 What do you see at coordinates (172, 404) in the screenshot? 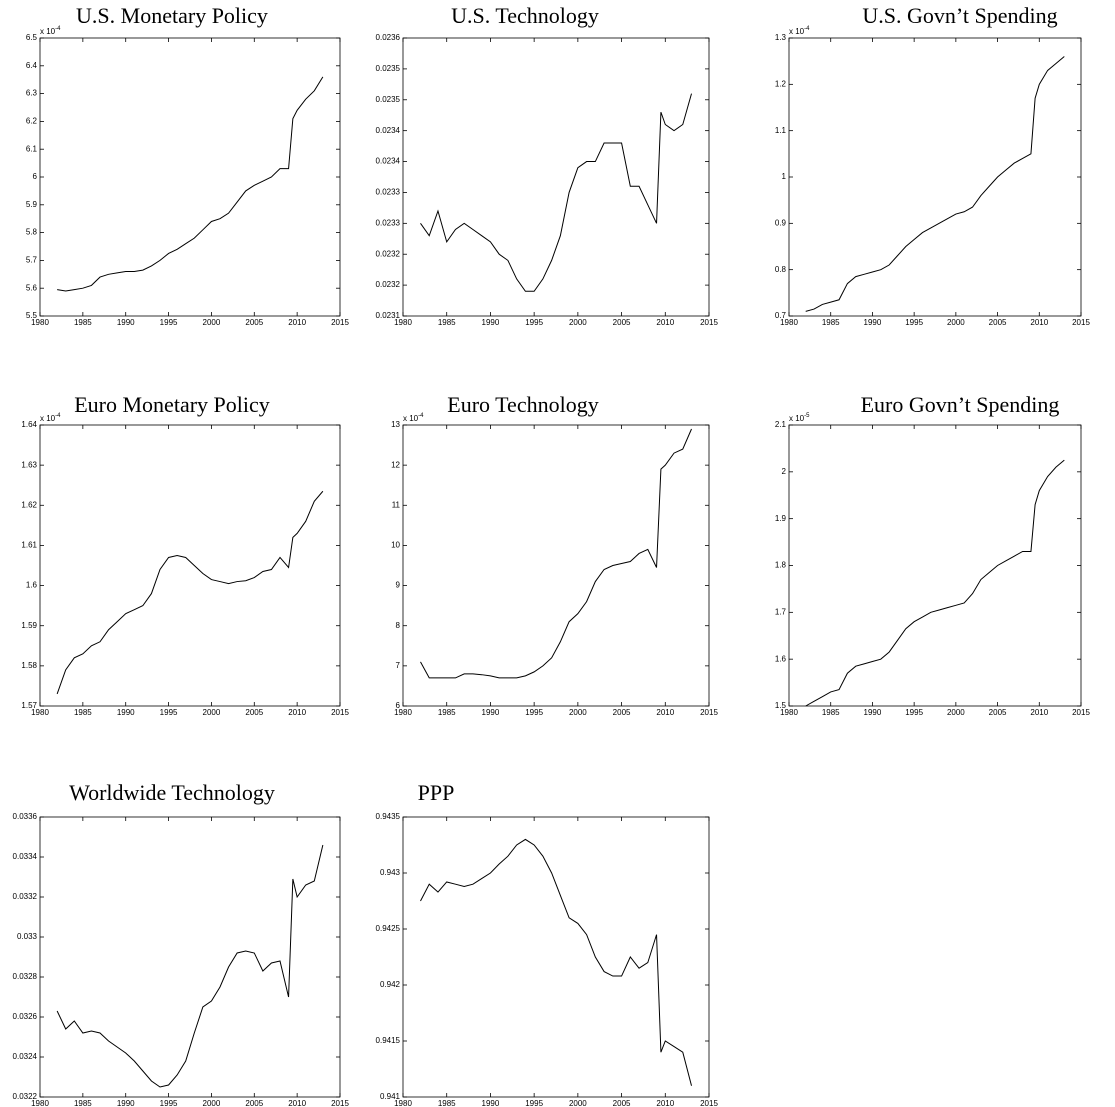
I see `chart-title: Euro Monetary Policy` at bounding box center [172, 404].